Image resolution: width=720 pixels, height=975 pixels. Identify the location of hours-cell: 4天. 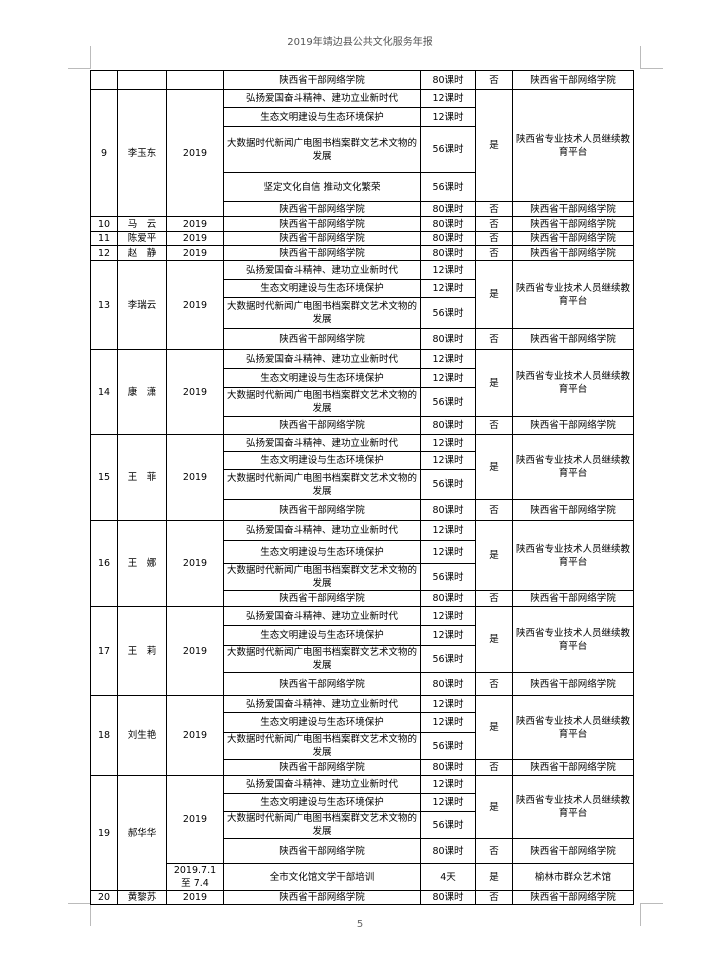
(448, 877).